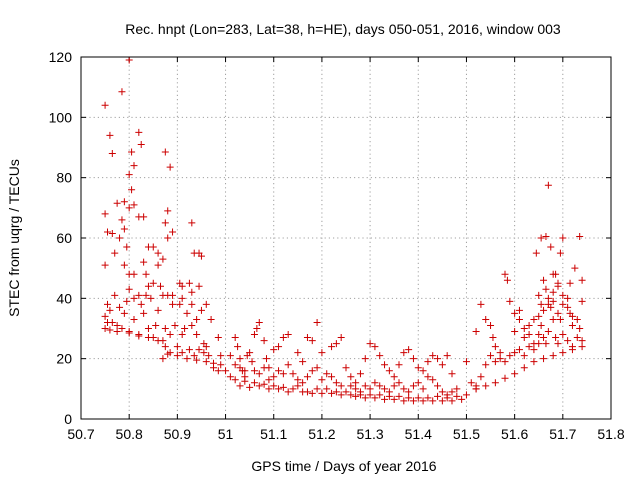 This screenshot has height=480, width=640. I want to click on y-tick-label: 40, so click(64, 298).